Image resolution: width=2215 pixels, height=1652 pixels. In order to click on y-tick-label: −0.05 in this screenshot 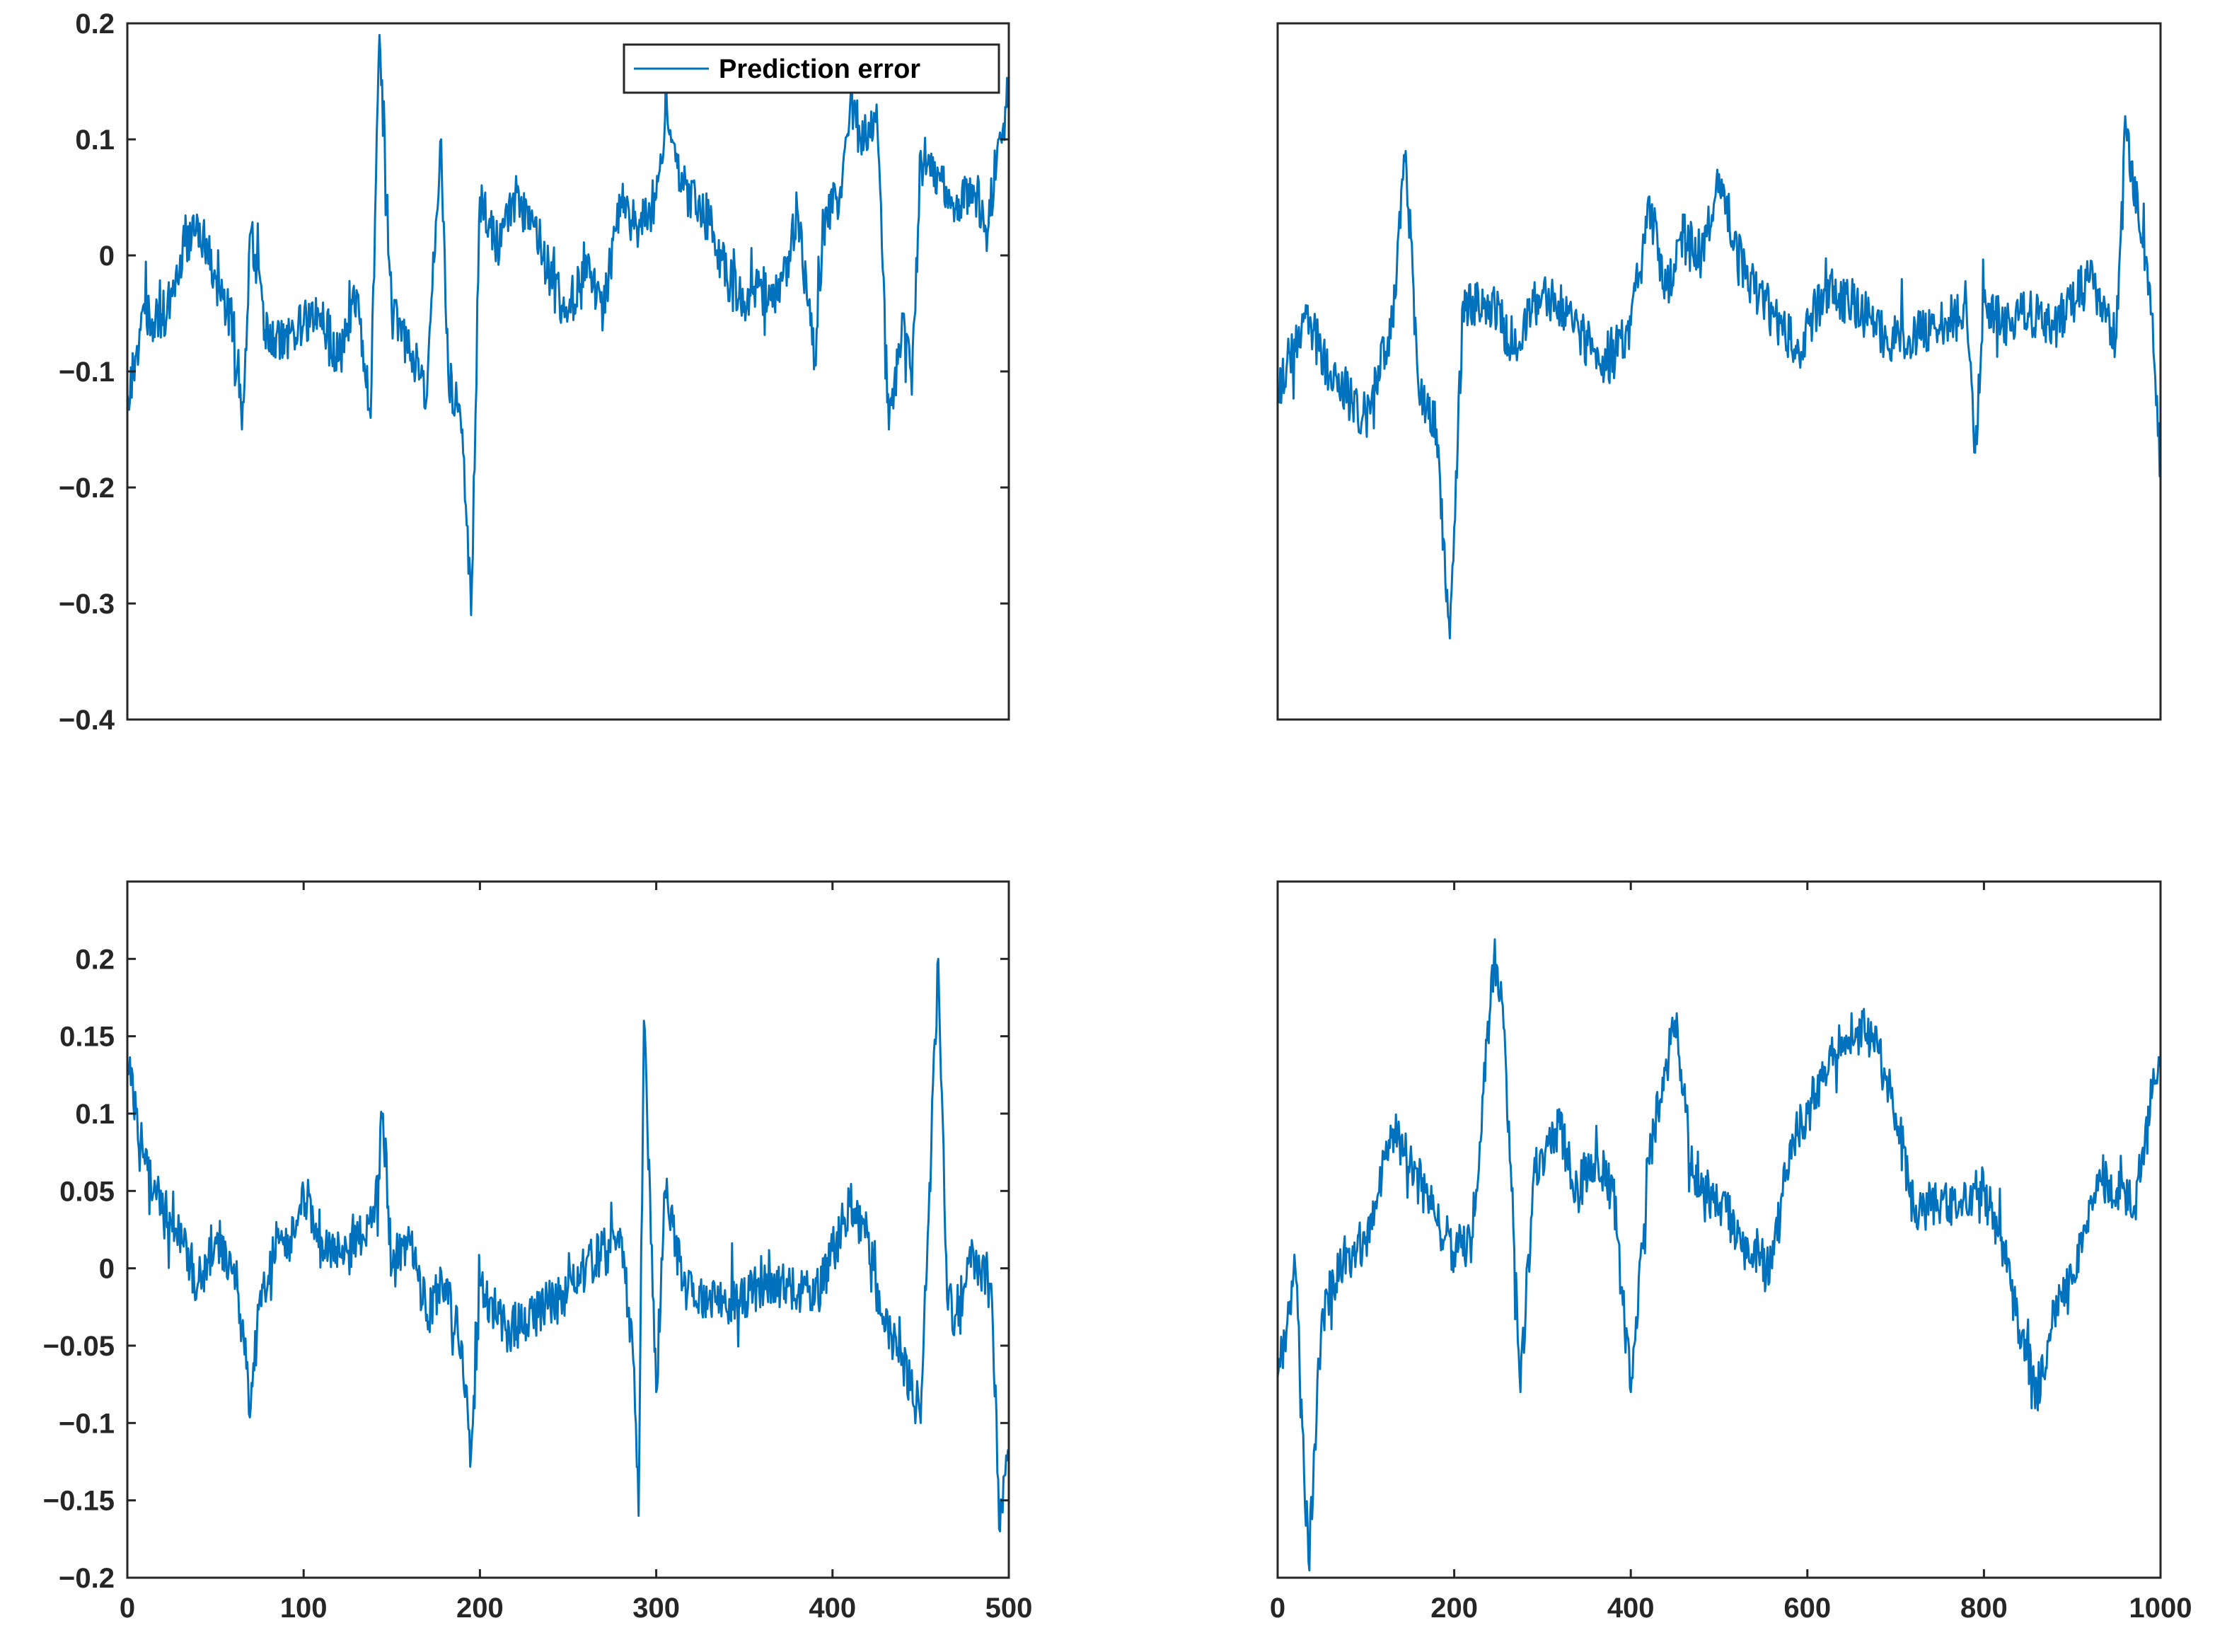, I will do `click(79, 1346)`.